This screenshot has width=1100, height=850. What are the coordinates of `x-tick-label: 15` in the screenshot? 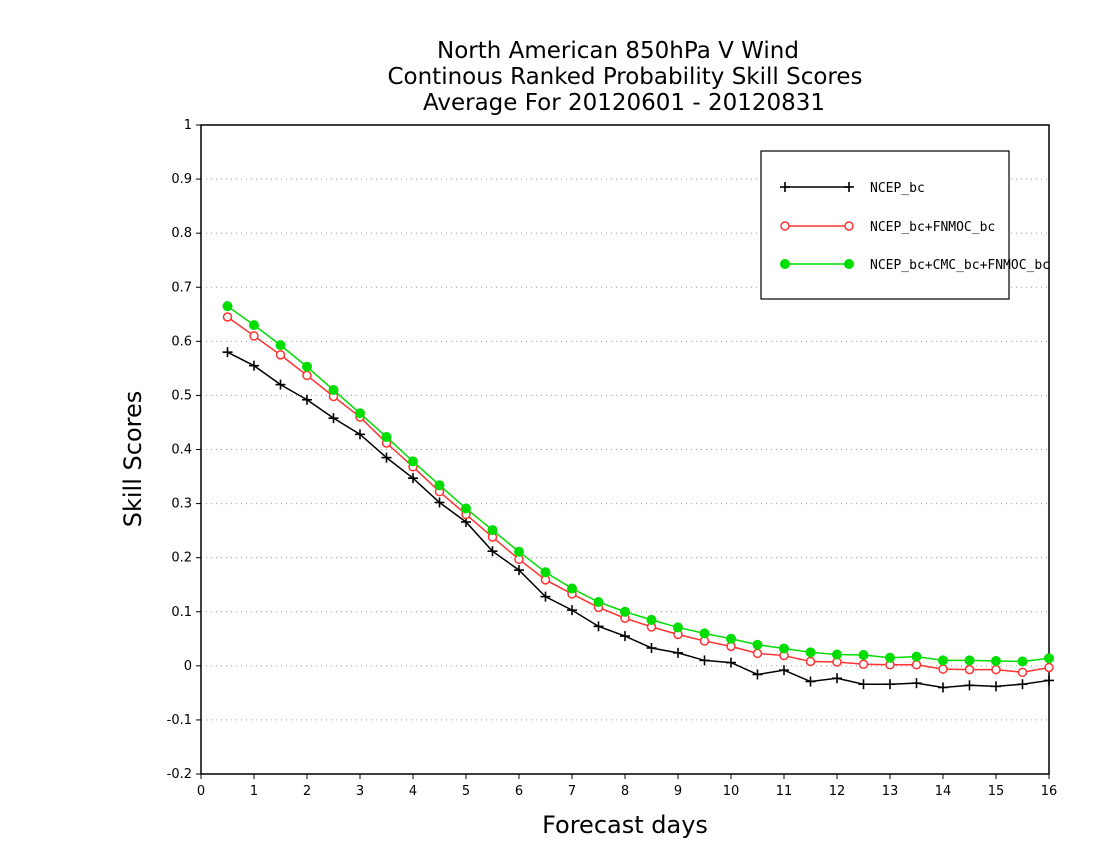 It's located at (996, 791).